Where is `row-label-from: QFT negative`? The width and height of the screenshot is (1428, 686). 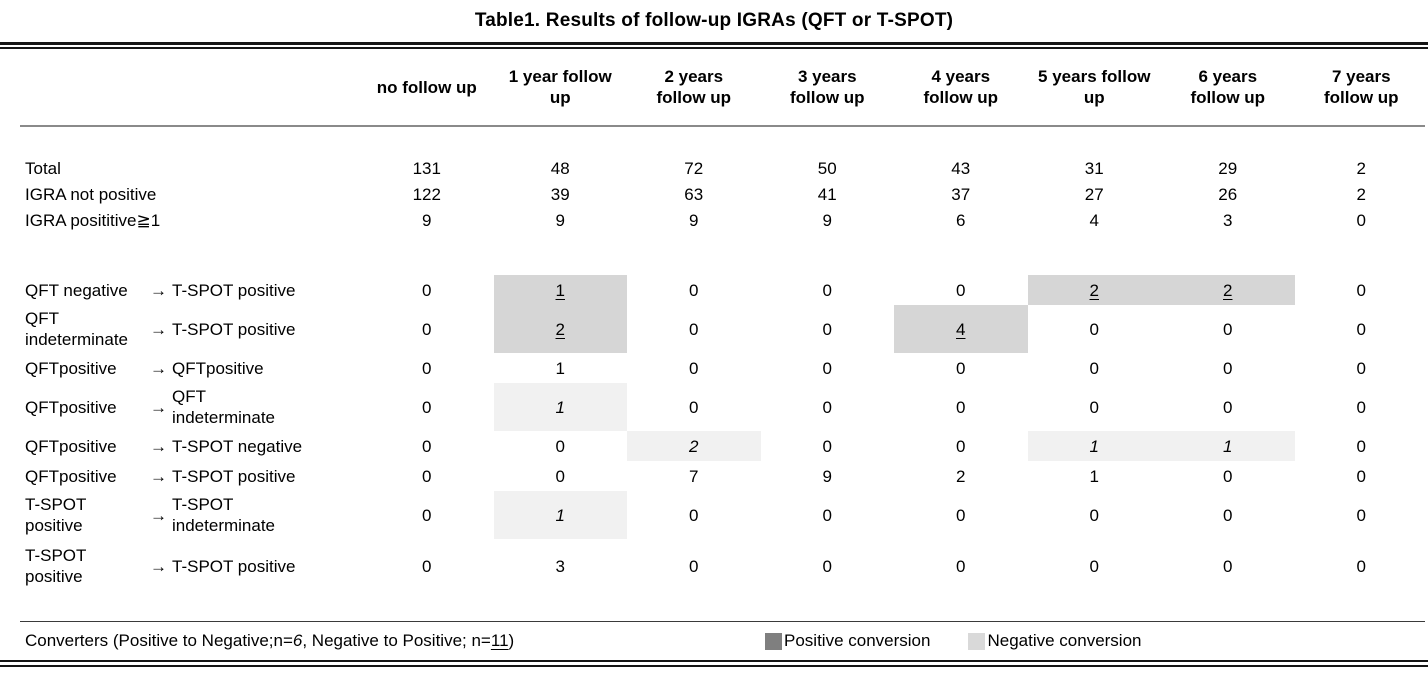 row-label-from: QFT negative is located at coordinates (76, 290).